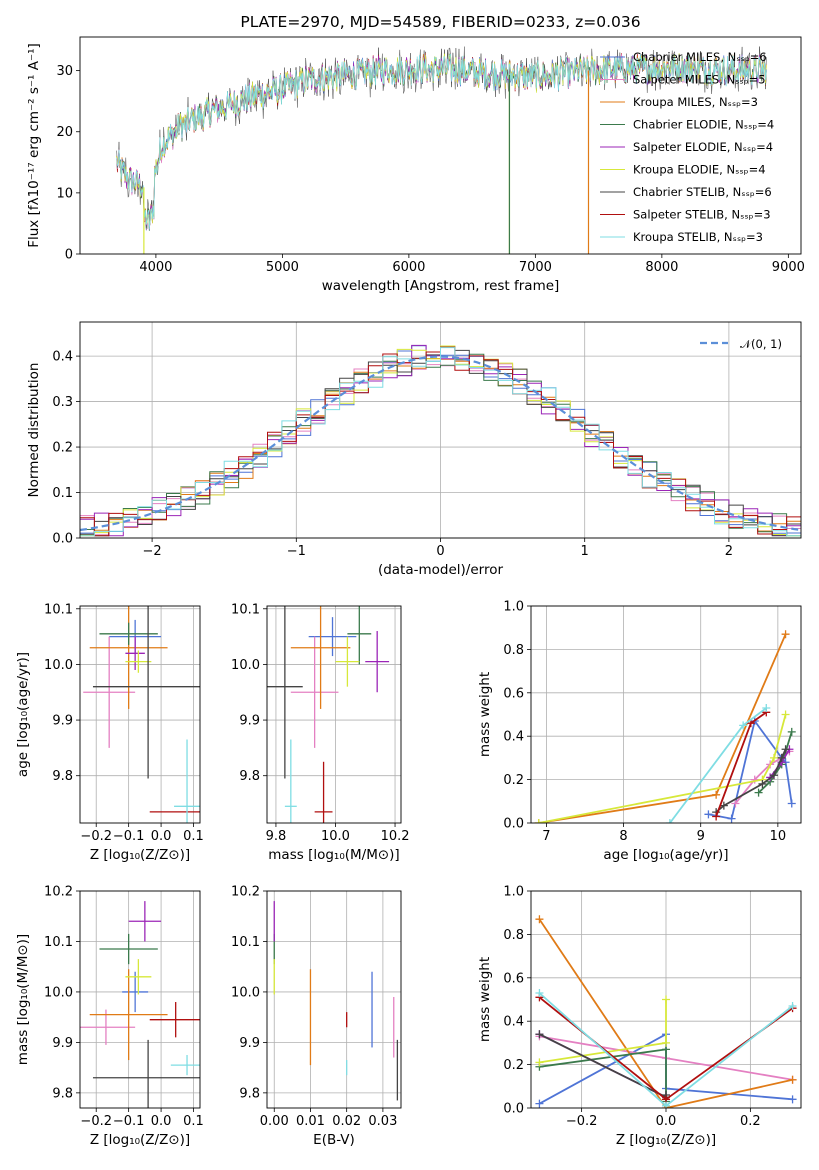 Image resolution: width=819 pixels, height=1170 pixels. Describe the element at coordinates (661, 267) in the screenshot. I see `spectrum-xtick-label: 8000` at that location.